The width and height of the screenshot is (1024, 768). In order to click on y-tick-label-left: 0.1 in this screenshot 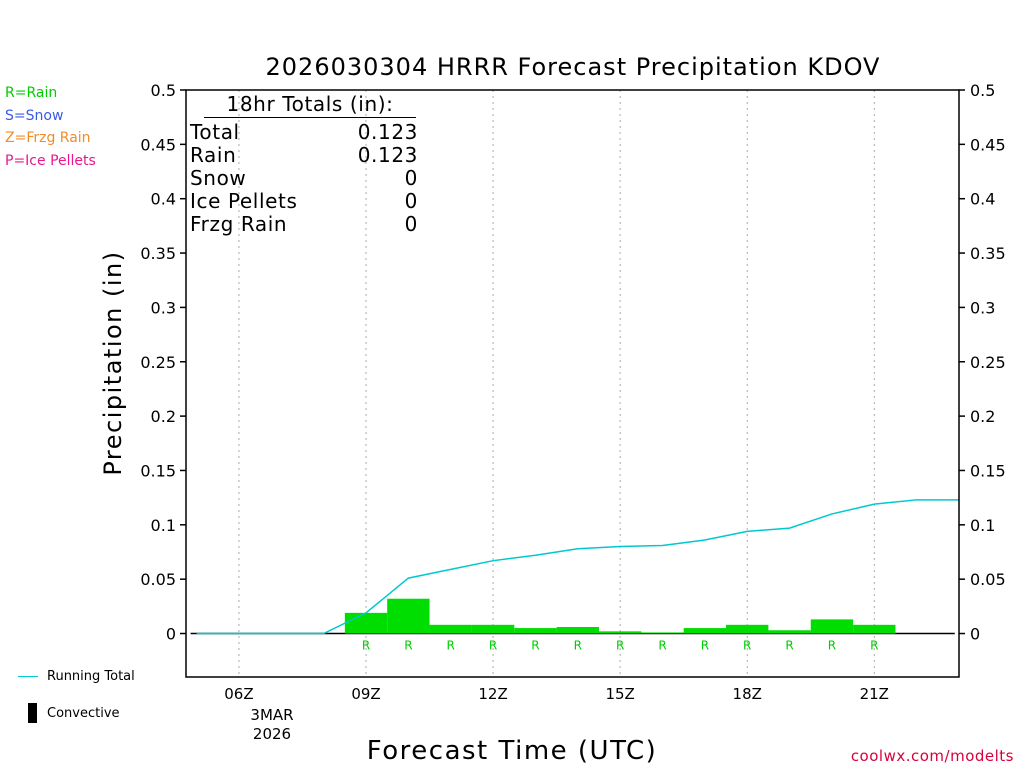, I will do `click(163, 525)`.